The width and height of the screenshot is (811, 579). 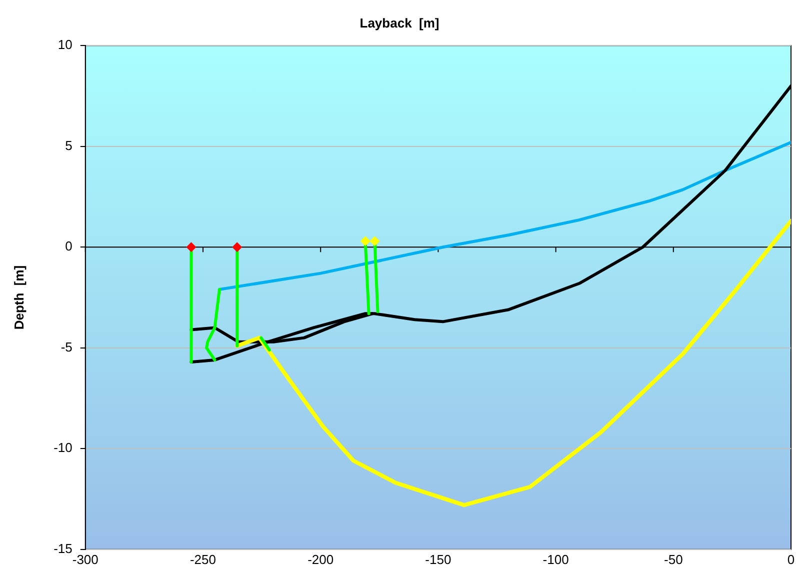 I want to click on y-tick-label: 0, so click(x=68, y=246).